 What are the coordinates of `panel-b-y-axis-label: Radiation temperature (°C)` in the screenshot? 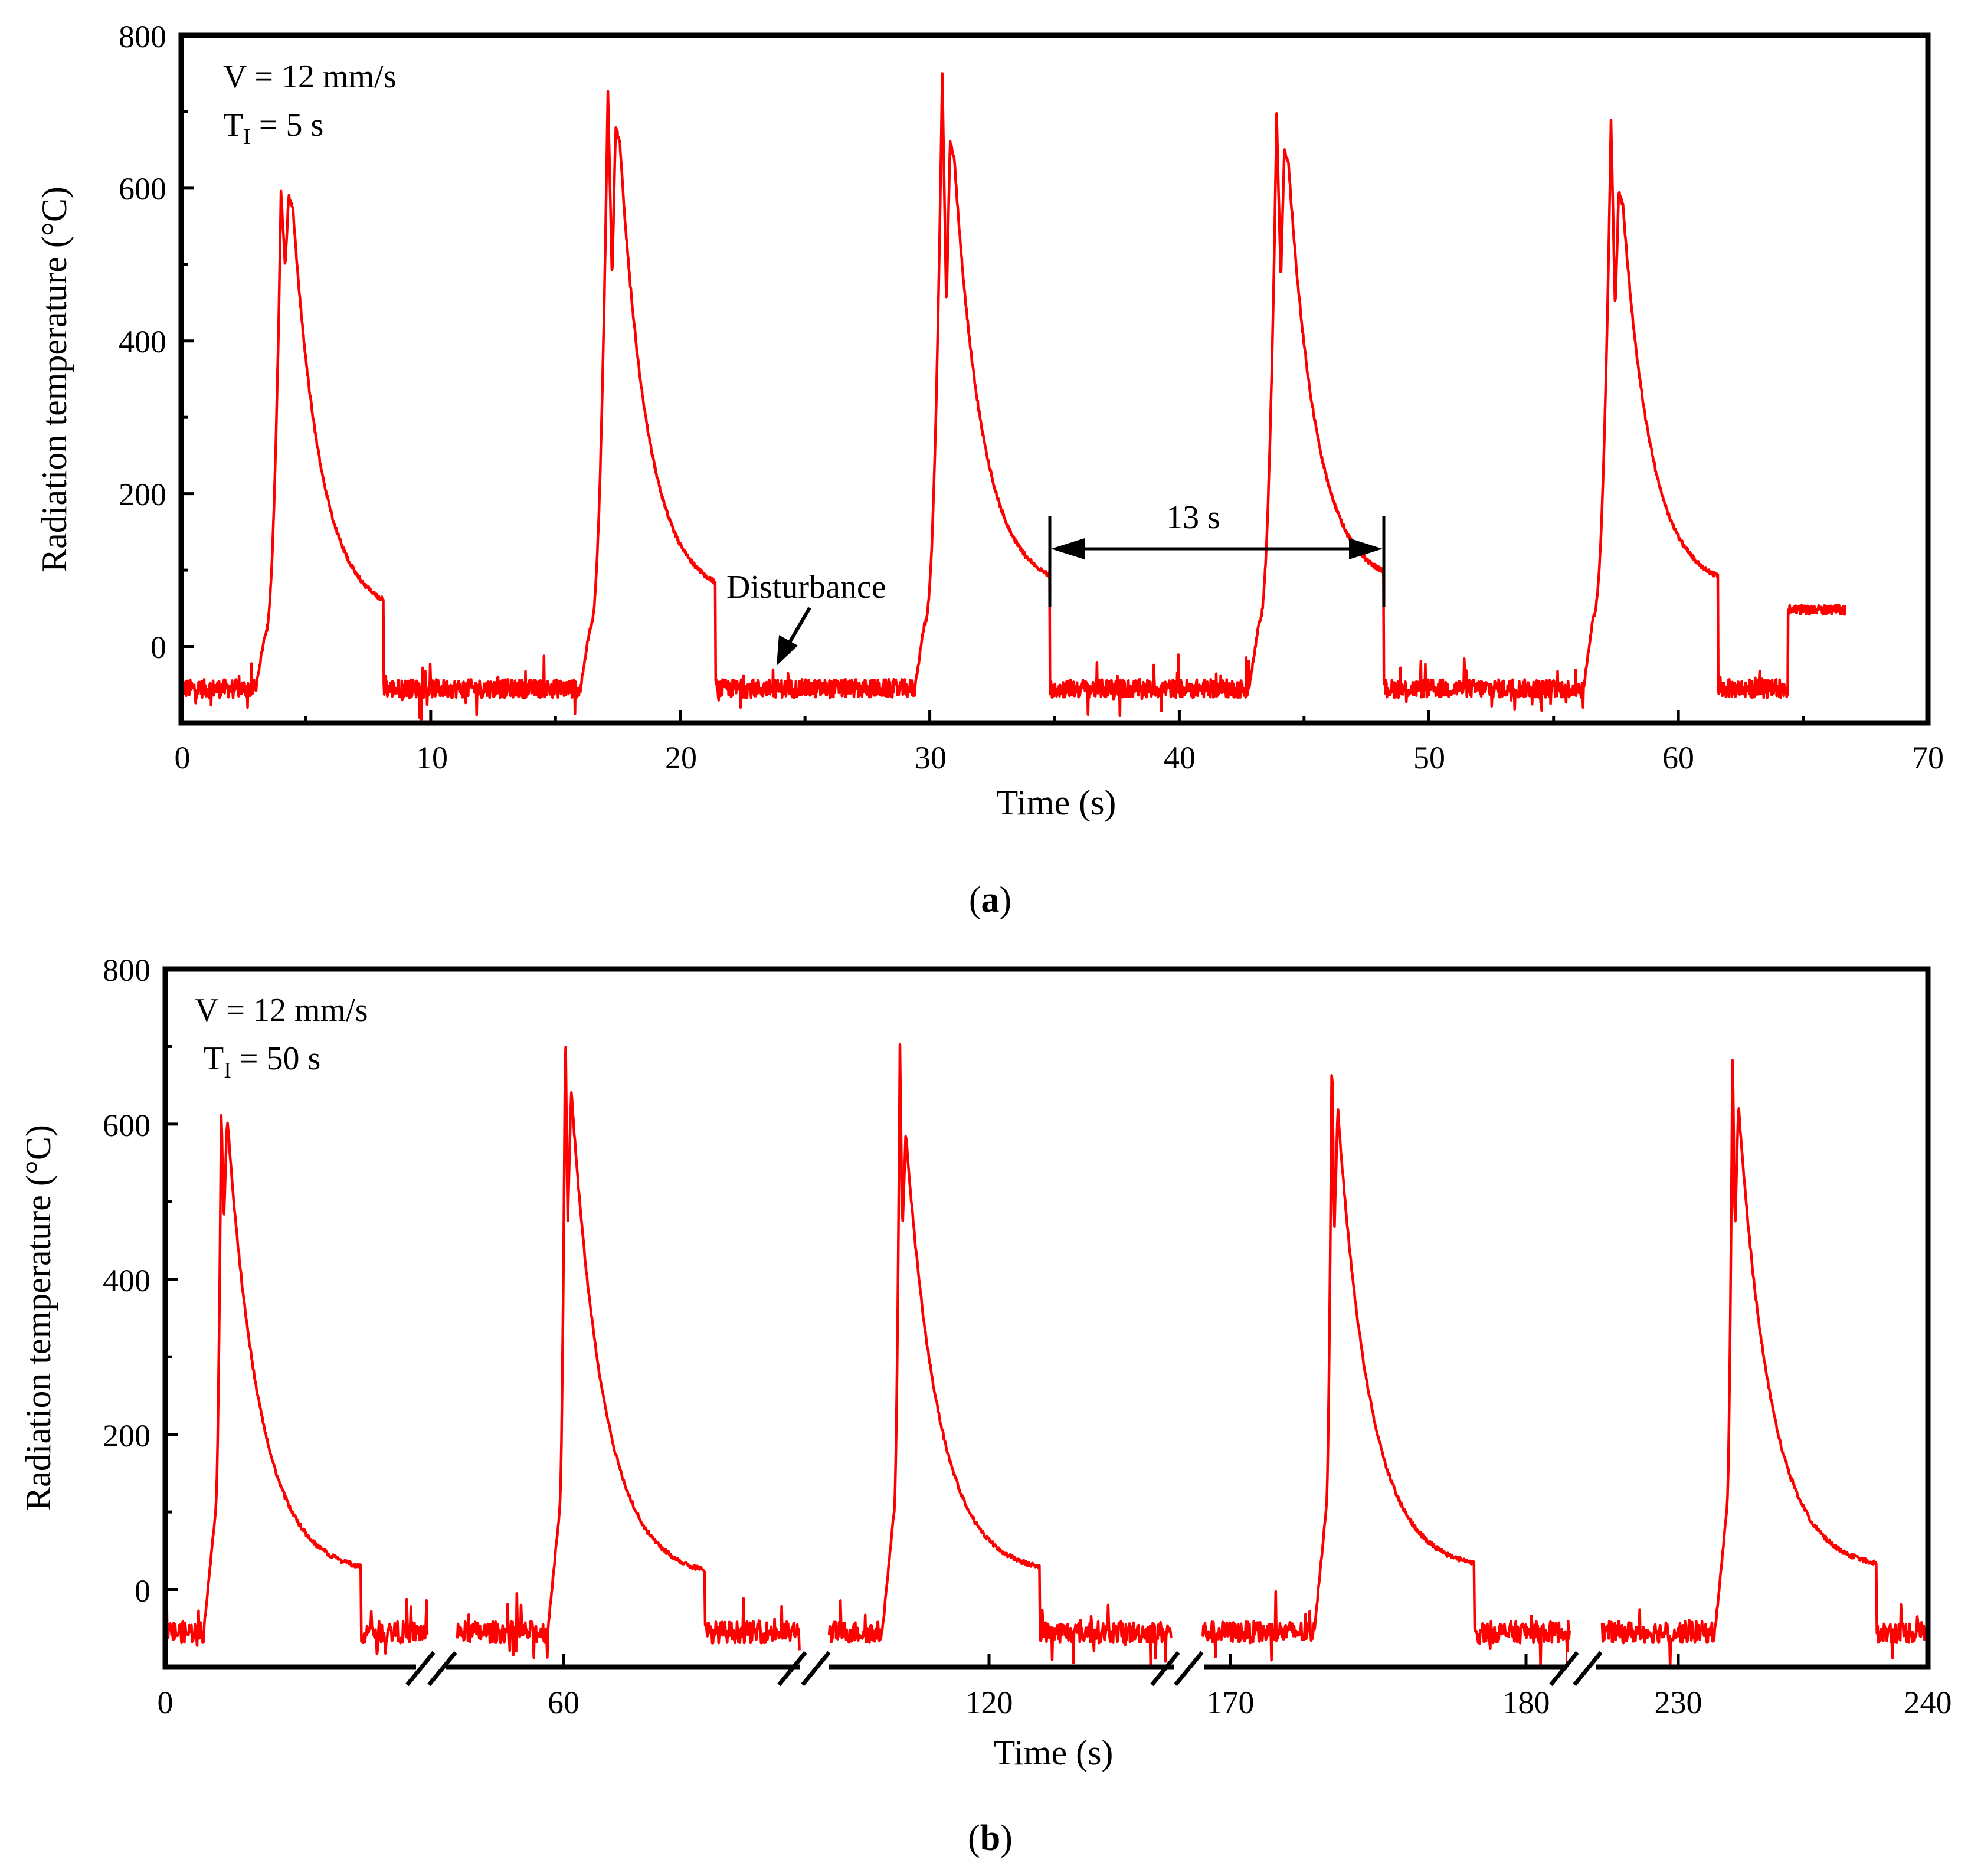 It's located at (38, 1318).